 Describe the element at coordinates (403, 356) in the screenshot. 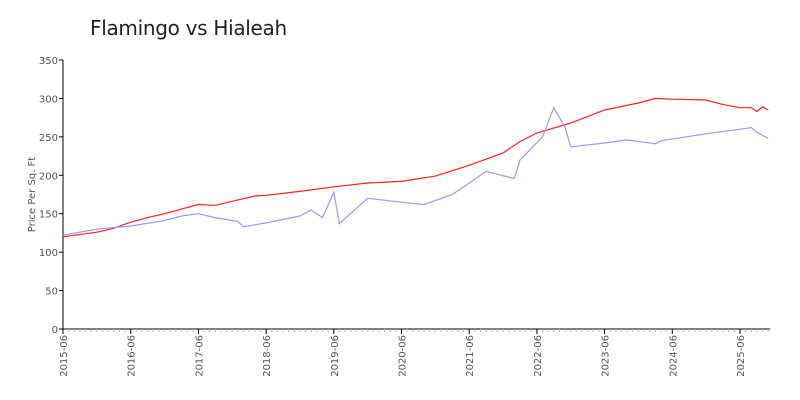

I see `x-tick-label: 2020-06` at that location.